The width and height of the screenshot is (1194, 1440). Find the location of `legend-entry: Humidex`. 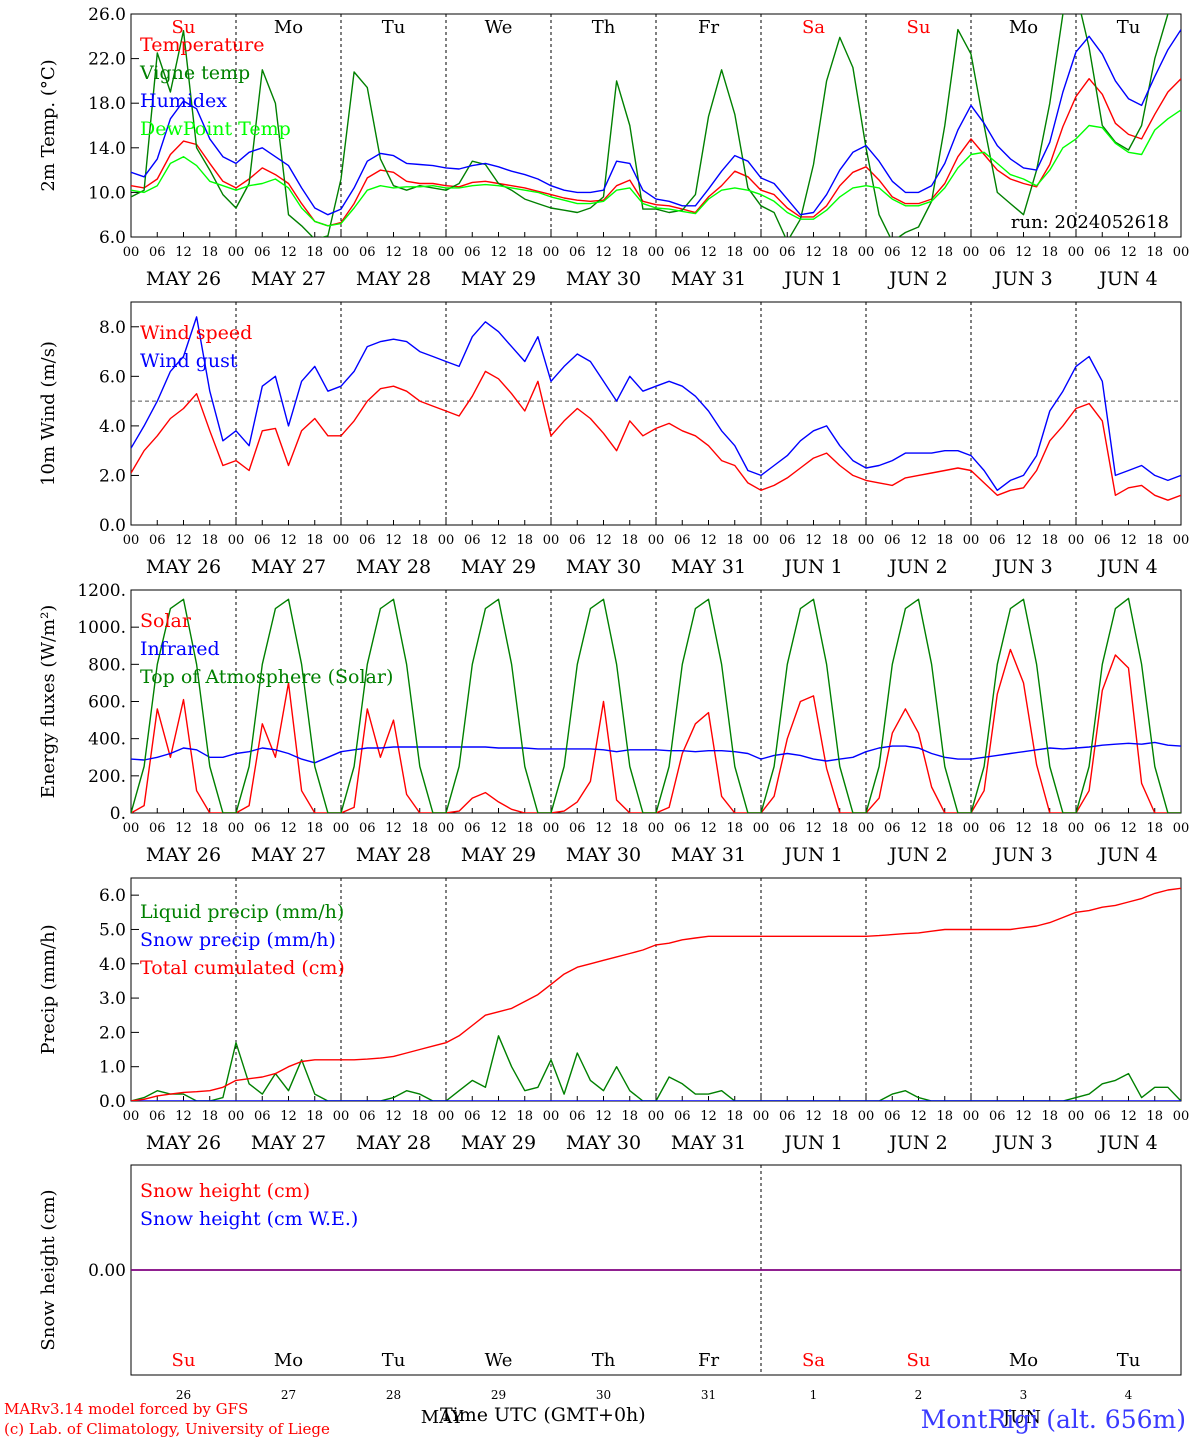

legend-entry: Humidex is located at coordinates (183, 101).